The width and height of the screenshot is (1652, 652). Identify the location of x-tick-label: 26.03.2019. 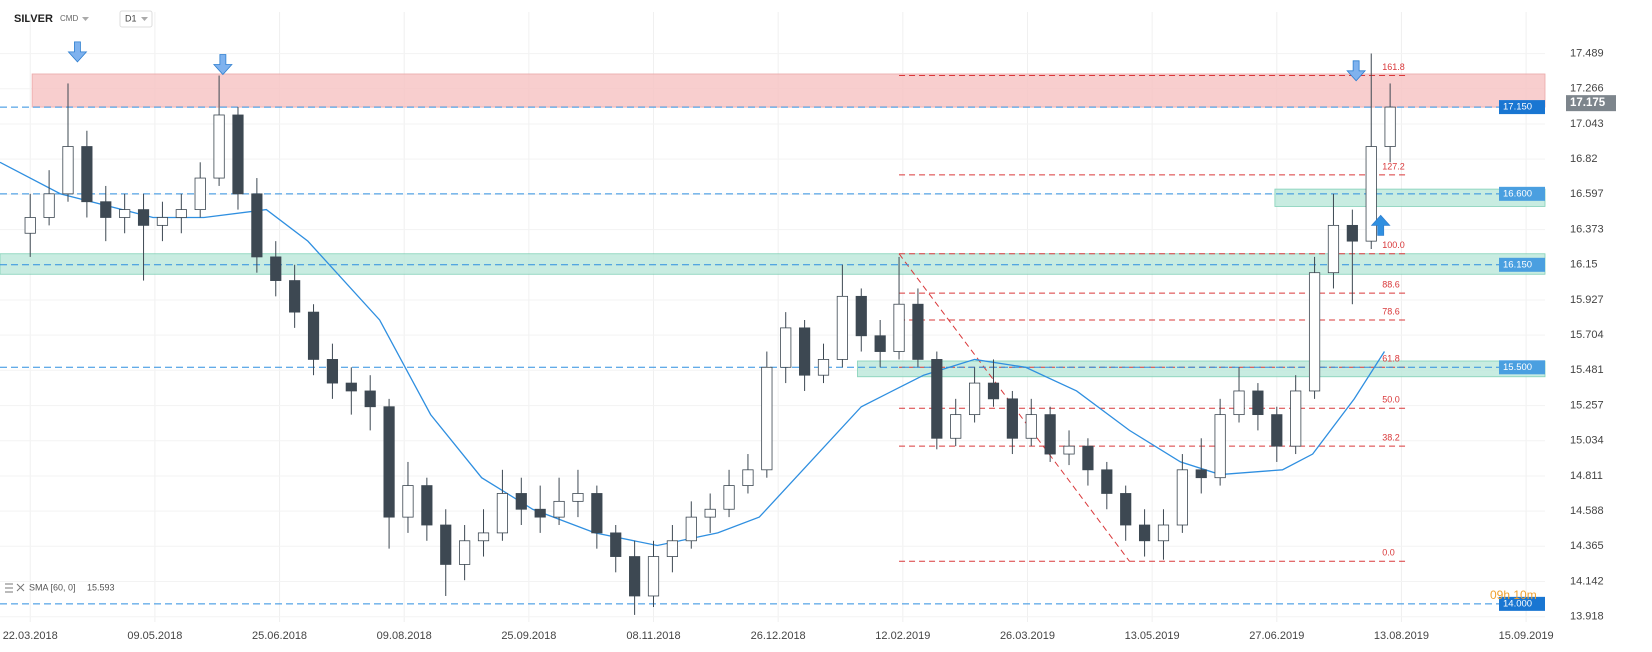
(1027, 636).